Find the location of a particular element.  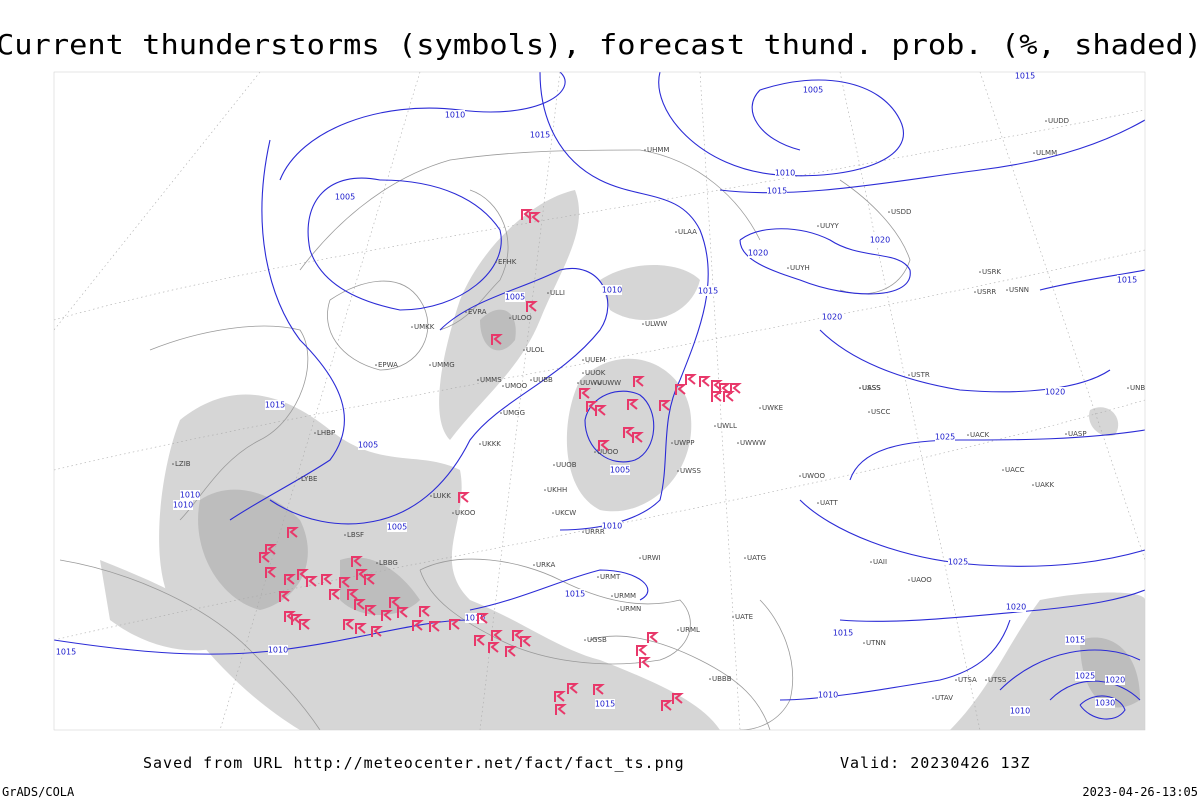

station-label: UKOO is located at coordinates (465, 513).